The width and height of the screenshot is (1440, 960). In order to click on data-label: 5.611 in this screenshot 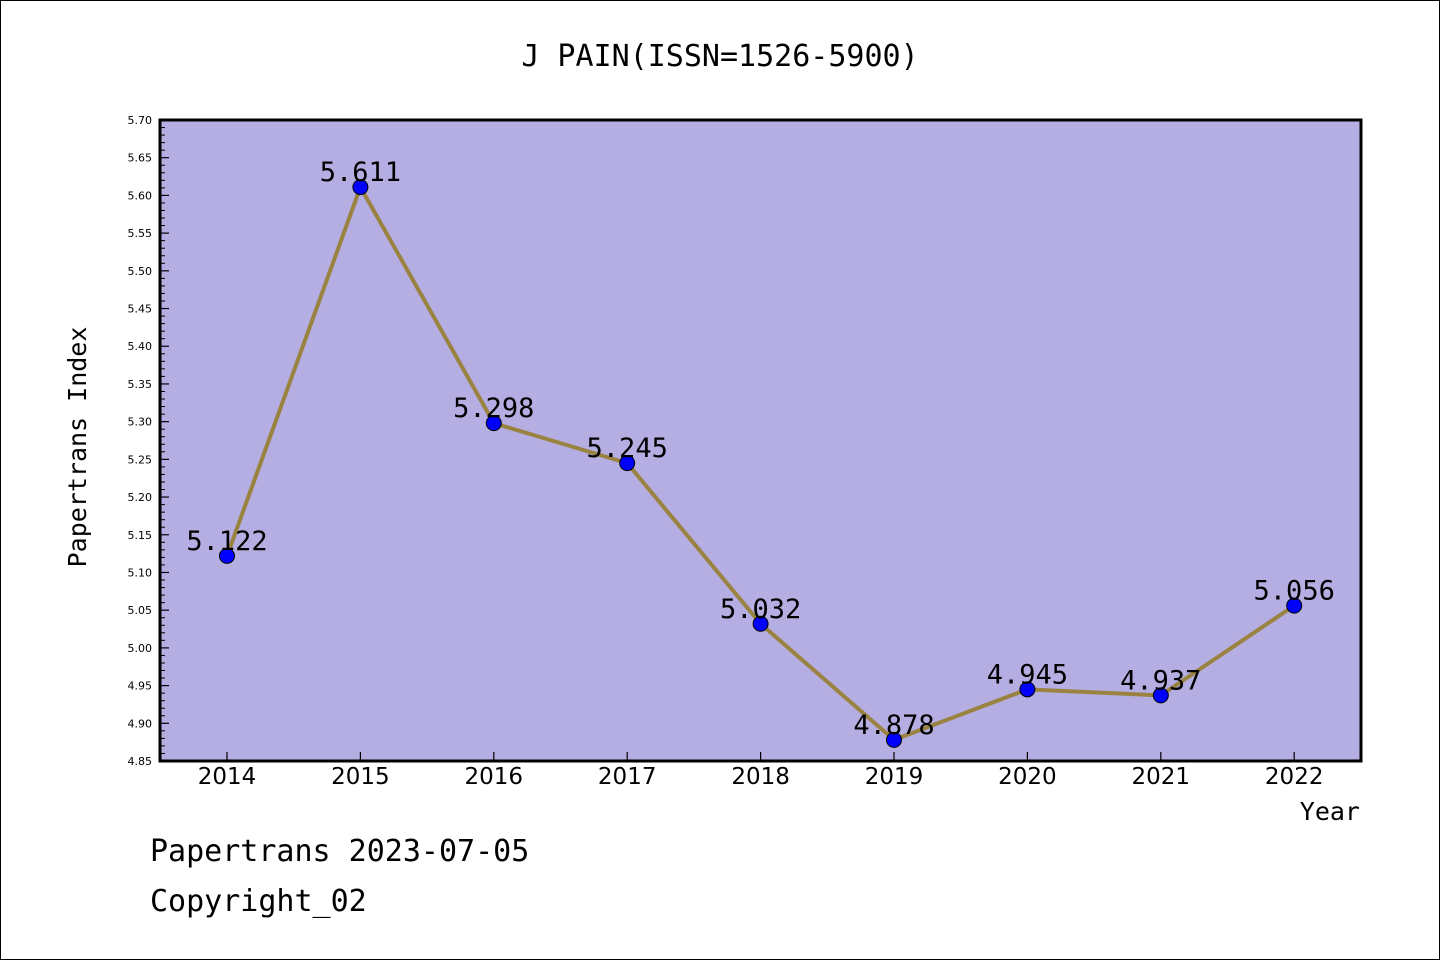, I will do `click(360, 172)`.